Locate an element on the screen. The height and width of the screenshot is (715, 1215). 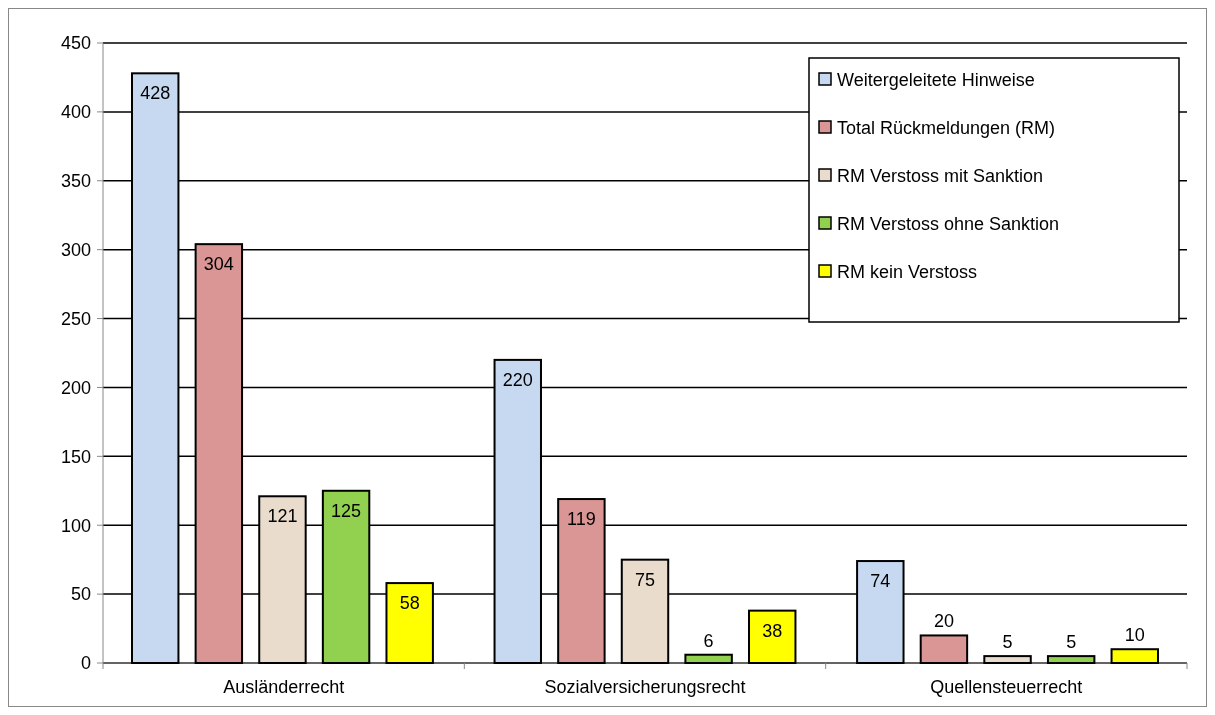
data-label: 6 is located at coordinates (708, 640).